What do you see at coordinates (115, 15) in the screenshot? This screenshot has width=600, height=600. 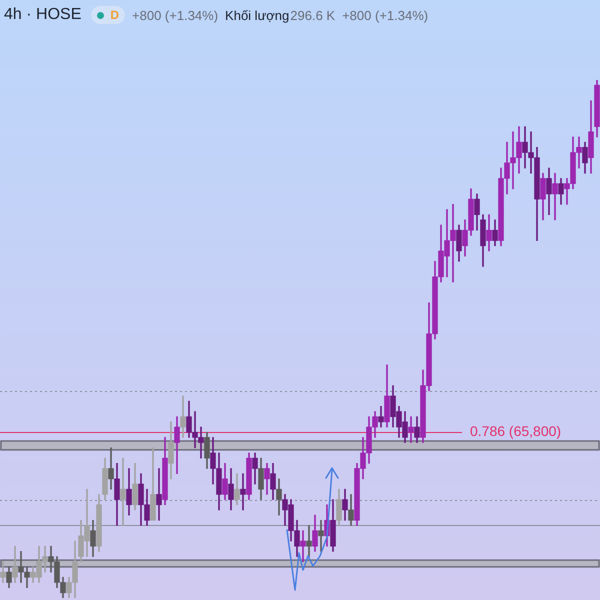 I see `text: D` at bounding box center [115, 15].